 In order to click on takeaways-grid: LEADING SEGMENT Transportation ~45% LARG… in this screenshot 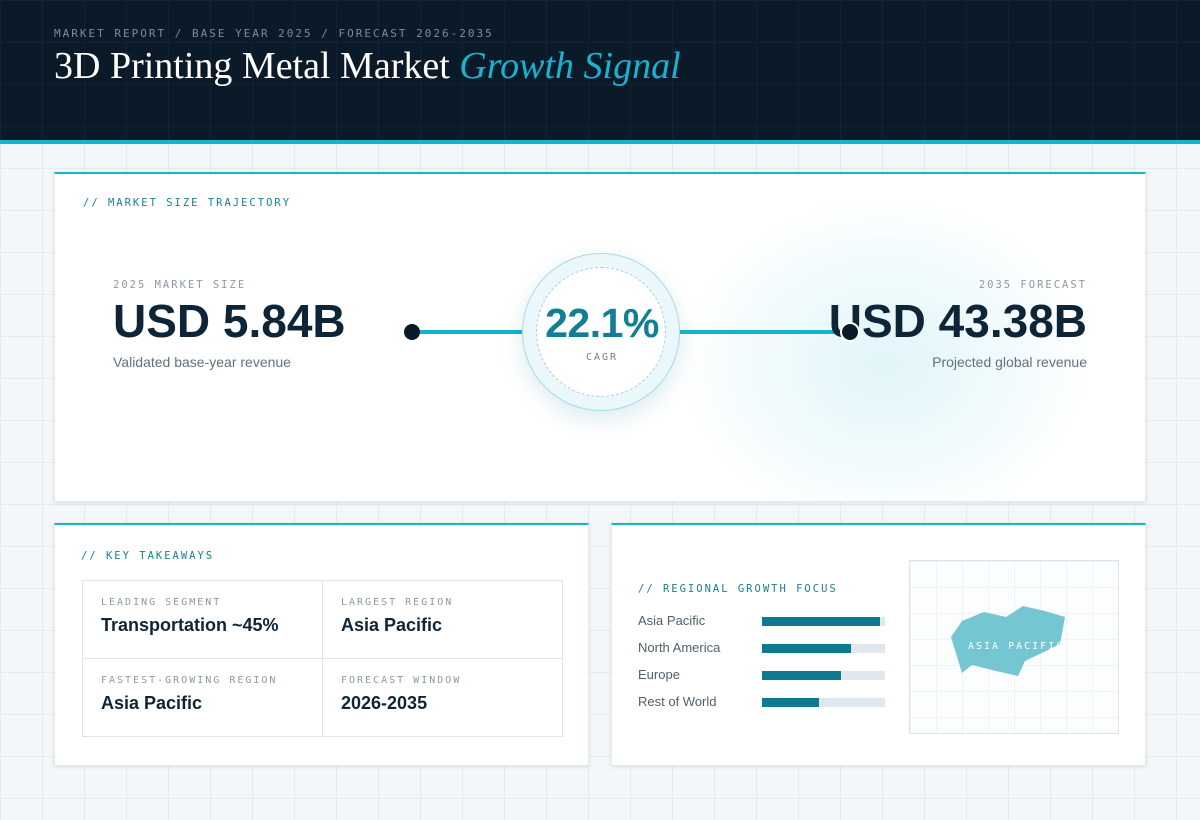, I will do `click(322, 658)`.